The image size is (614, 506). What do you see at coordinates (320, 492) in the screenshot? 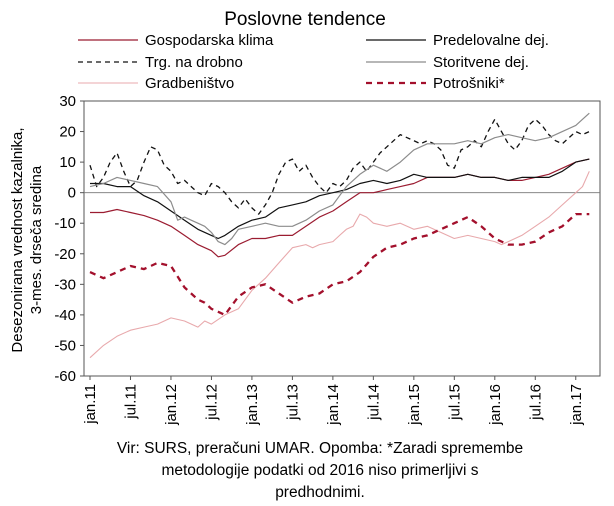
I see `source-note-line3: predhodnimi.` at bounding box center [320, 492].